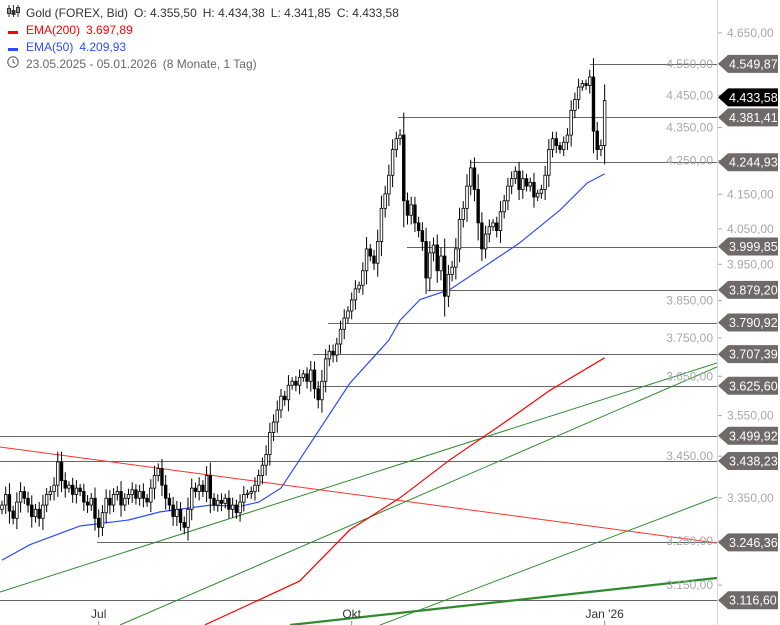 The image size is (780, 625). What do you see at coordinates (233, 13) in the screenshot?
I see `high-value: H: 4.434,38` at bounding box center [233, 13].